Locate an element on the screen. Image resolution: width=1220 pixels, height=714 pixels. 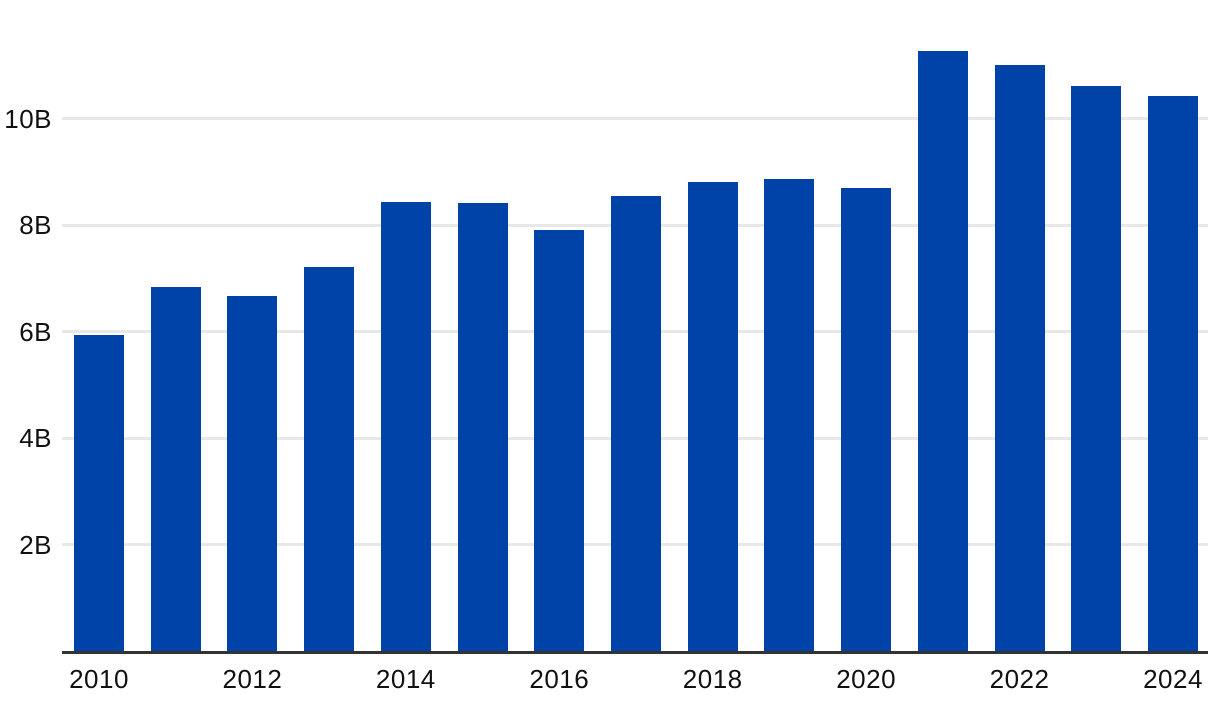
bar-2012 is located at coordinates (252, 473).